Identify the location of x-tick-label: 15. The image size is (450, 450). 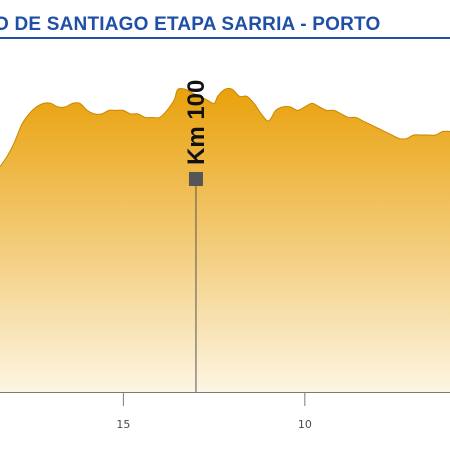
(123, 424).